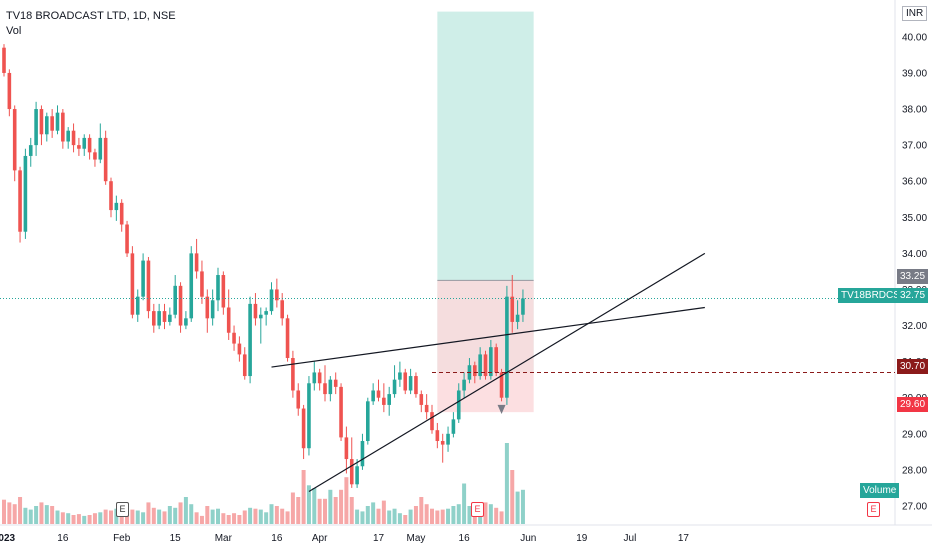 This screenshot has height=550, width=932. I want to click on x-tick-label: Jul, so click(630, 538).